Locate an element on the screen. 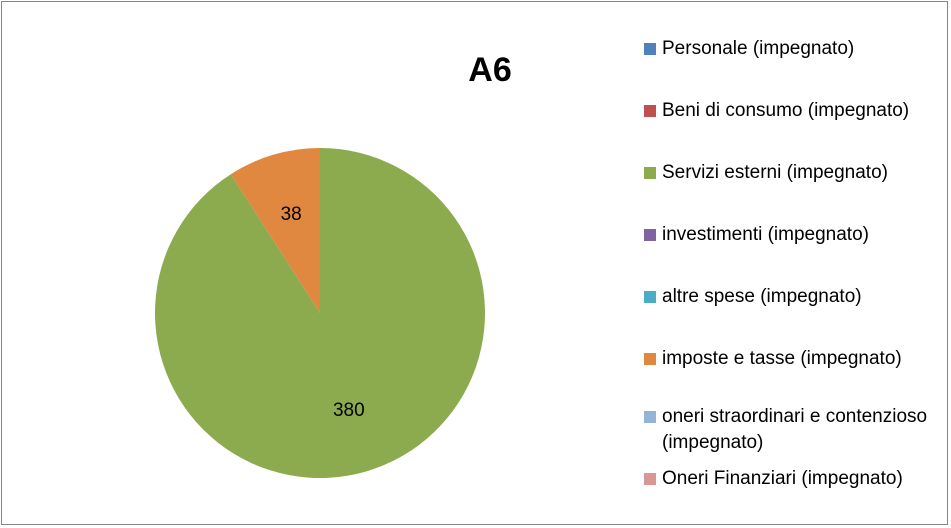 The width and height of the screenshot is (951, 528). legend-label: Oneri Finanziari (impegnato) is located at coordinates (782, 478).